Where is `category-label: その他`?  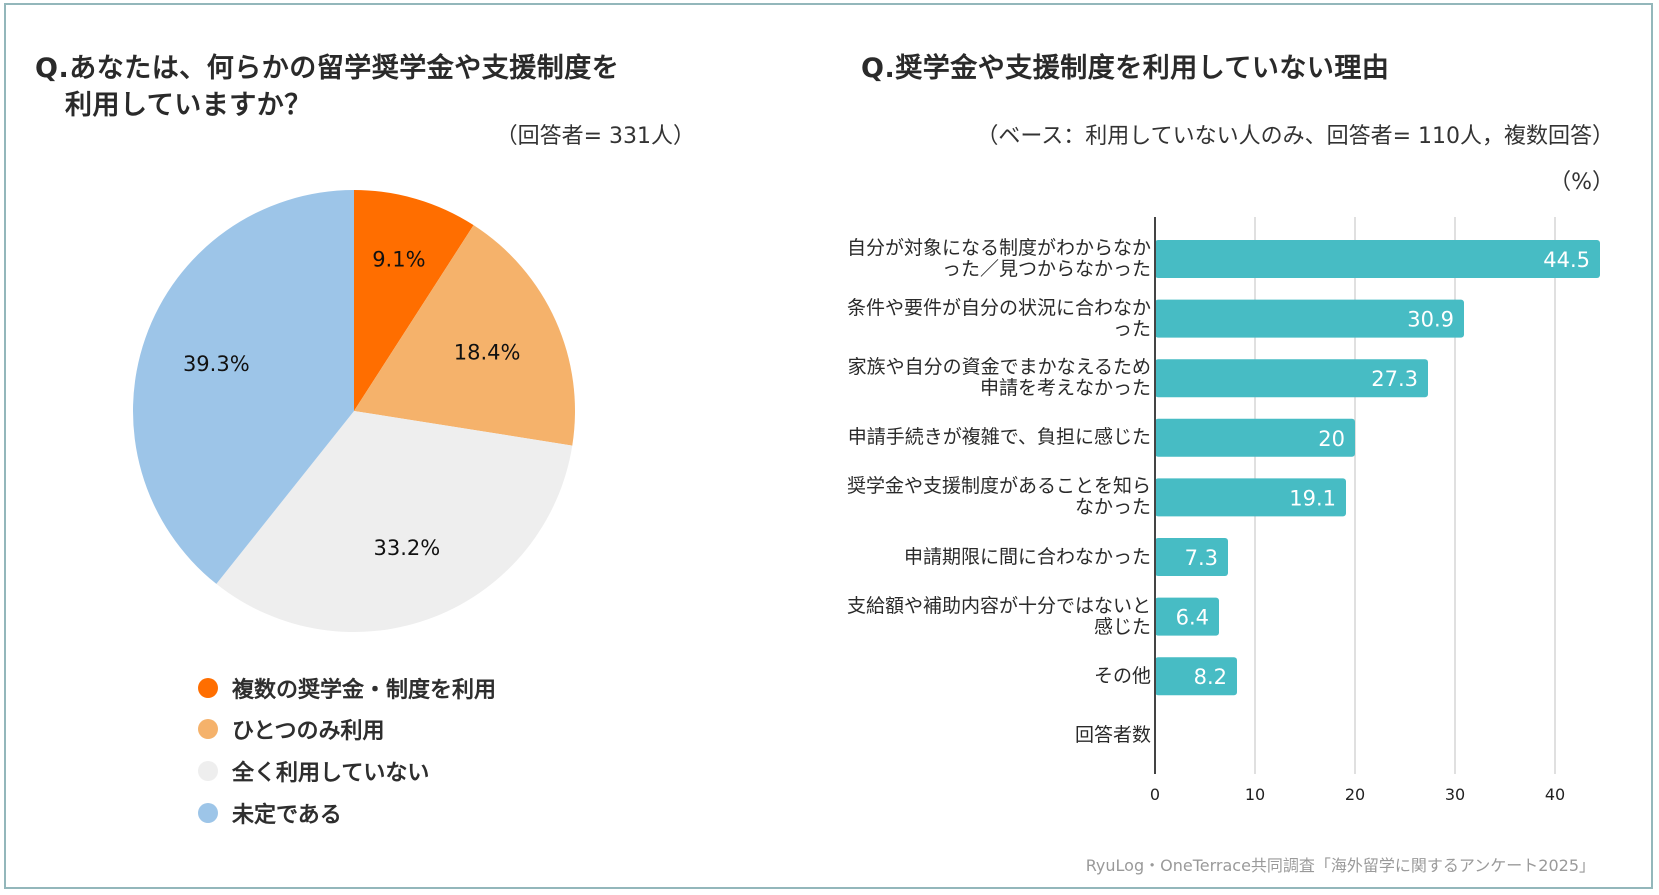 category-label: その他 is located at coordinates (1122, 675).